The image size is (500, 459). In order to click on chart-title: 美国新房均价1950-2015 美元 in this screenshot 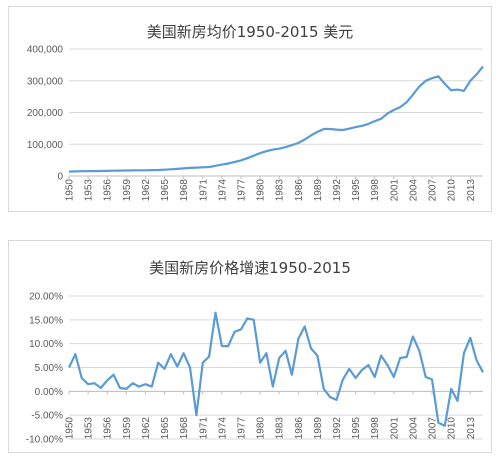, I will do `click(250, 32)`.